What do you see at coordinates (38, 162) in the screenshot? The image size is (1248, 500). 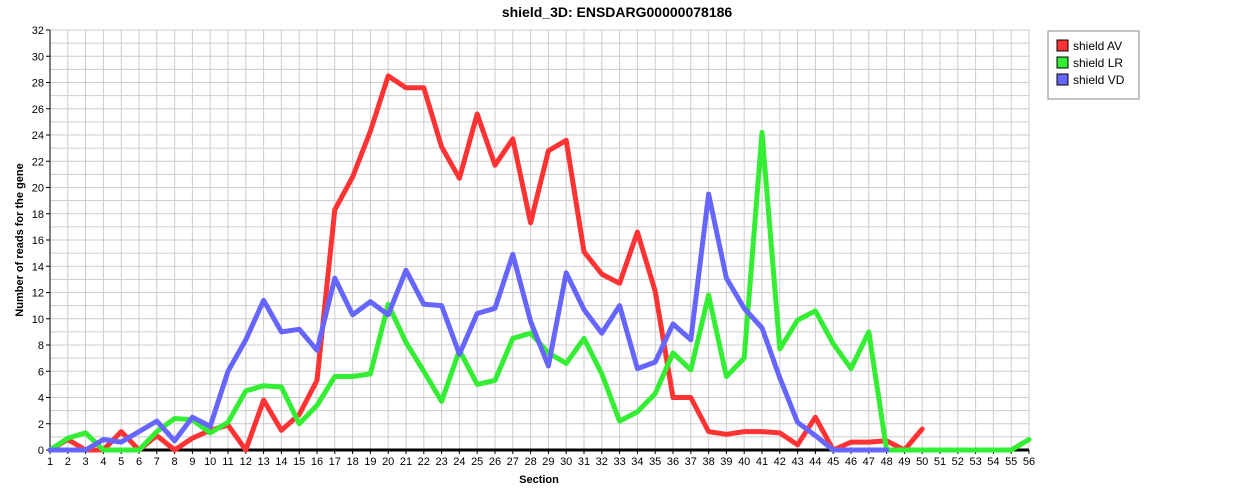 I see `y-tick-label: 22` at bounding box center [38, 162].